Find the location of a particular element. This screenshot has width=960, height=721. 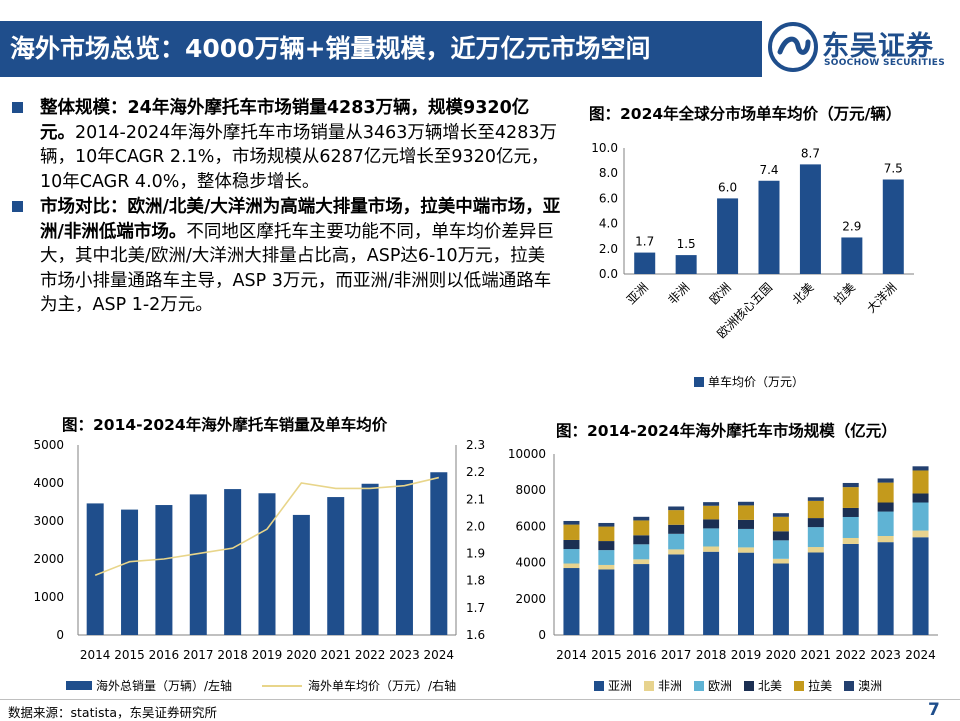

y-tick-label: 10000 is located at coordinates (527, 454).